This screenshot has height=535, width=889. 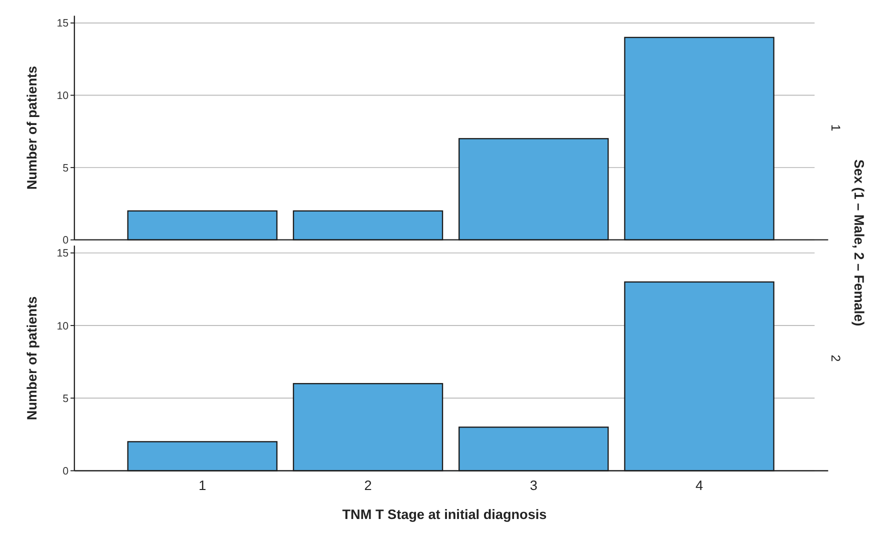 What do you see at coordinates (534, 486) in the screenshot?
I see `x-tick-label: 3` at bounding box center [534, 486].